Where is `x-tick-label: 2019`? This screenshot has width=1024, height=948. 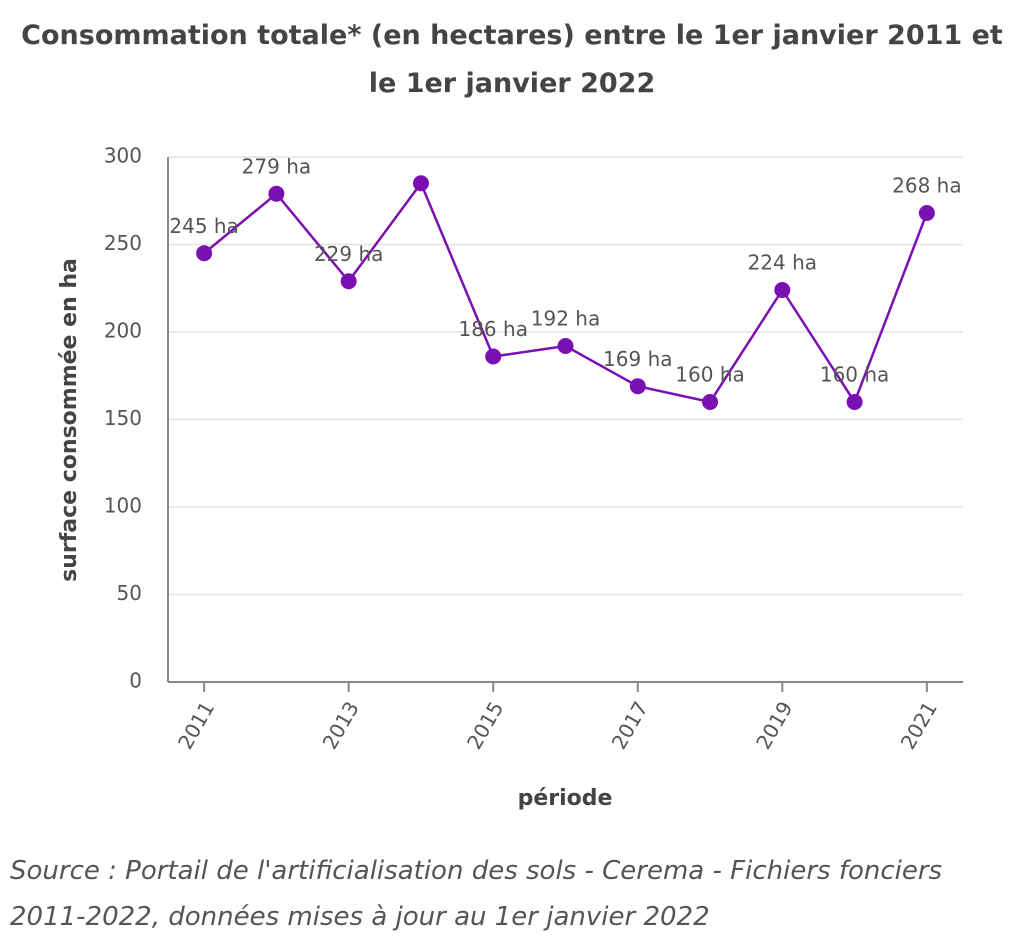 x-tick-label: 2019 is located at coordinates (774, 725).